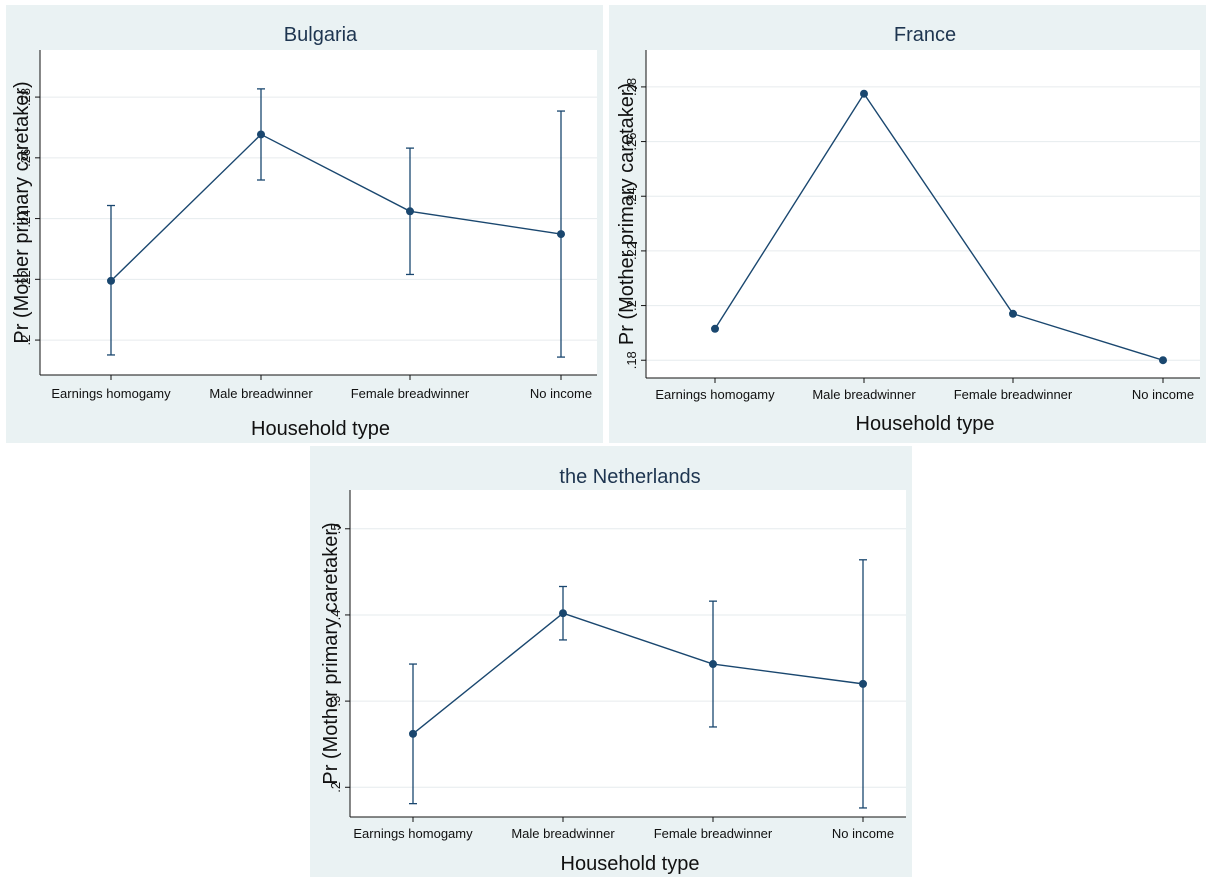 The height and width of the screenshot is (879, 1211). I want to click on chart-title-france: France, so click(925, 35).